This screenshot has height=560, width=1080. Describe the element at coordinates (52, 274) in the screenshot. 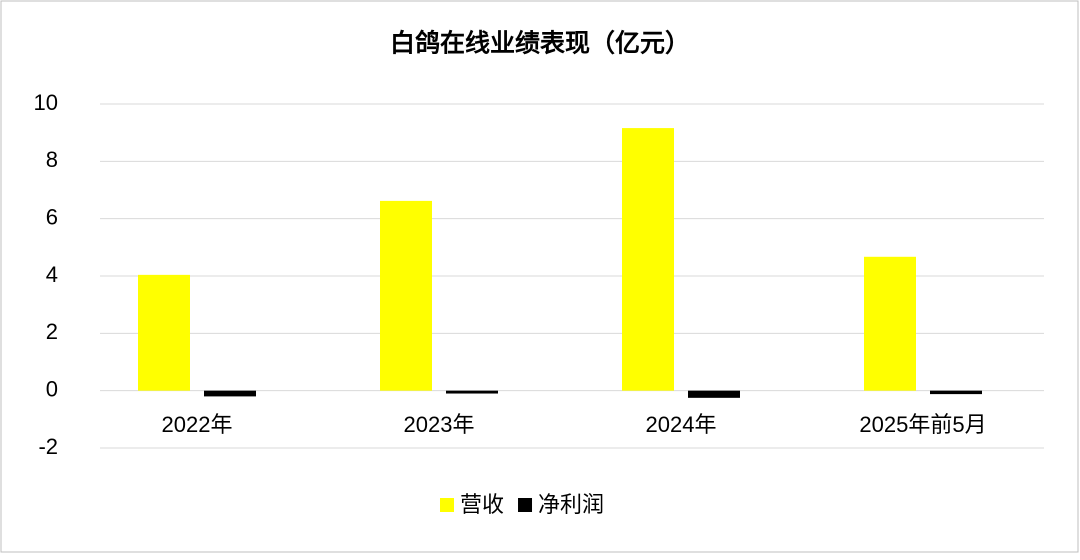

I see `y-tick-label: 4` at that location.